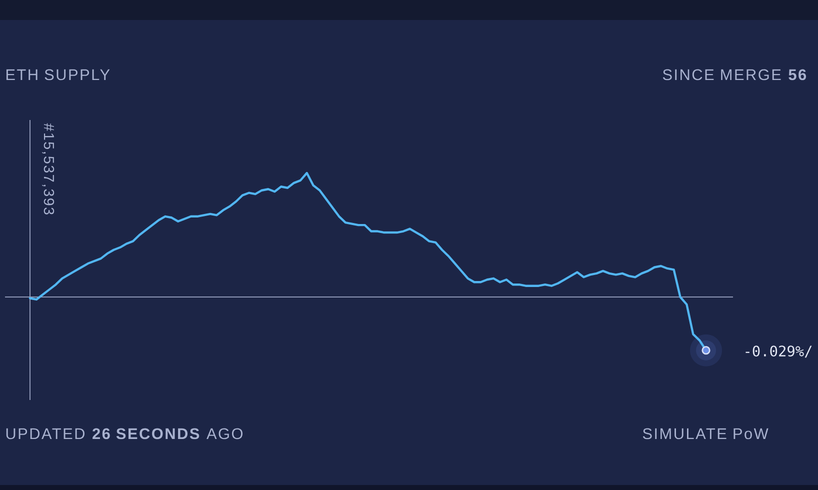  Describe the element at coordinates (705, 434) in the screenshot. I see `text: SIMULATE PoW` at that location.